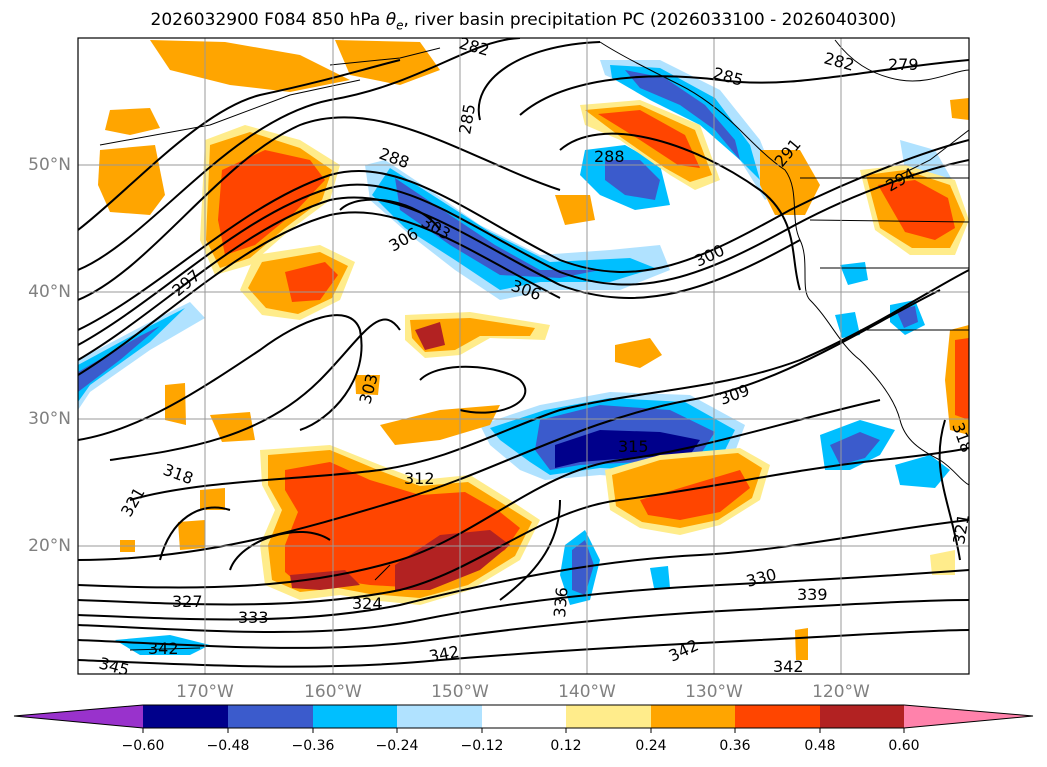  What do you see at coordinates (735, 746) in the screenshot?
I see `colorbar-tick-label: 0.36` at bounding box center [735, 746].